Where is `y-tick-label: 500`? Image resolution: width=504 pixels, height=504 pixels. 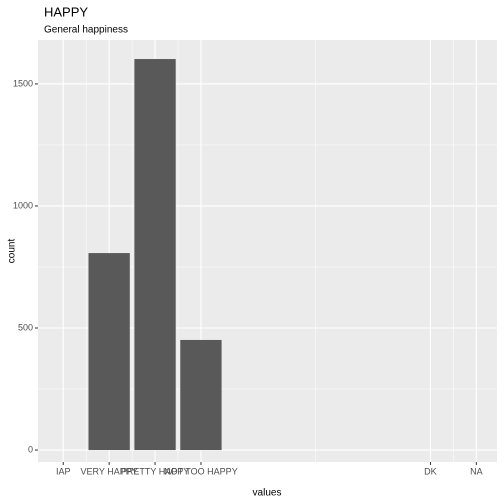
y-tick-label: 500 is located at coordinates (25, 327).